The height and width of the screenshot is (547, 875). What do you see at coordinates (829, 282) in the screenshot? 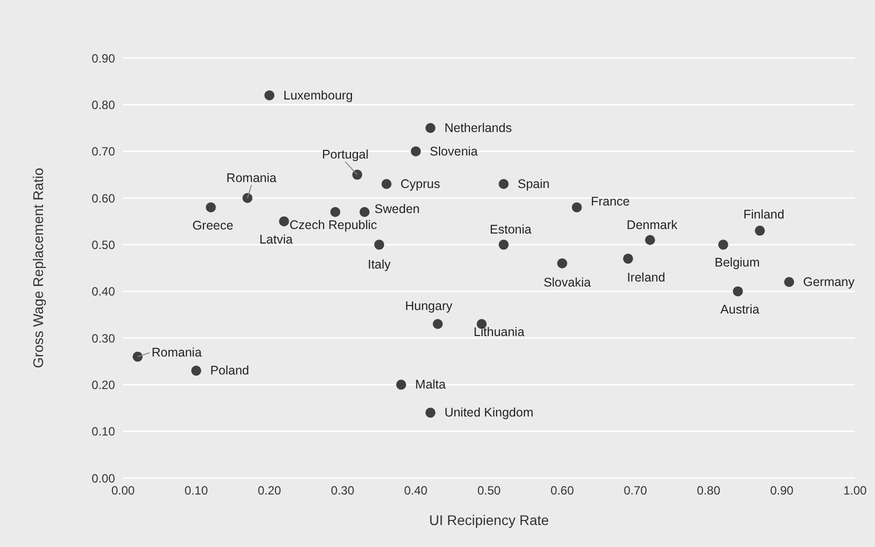
I see `annotation: Germany` at bounding box center [829, 282].